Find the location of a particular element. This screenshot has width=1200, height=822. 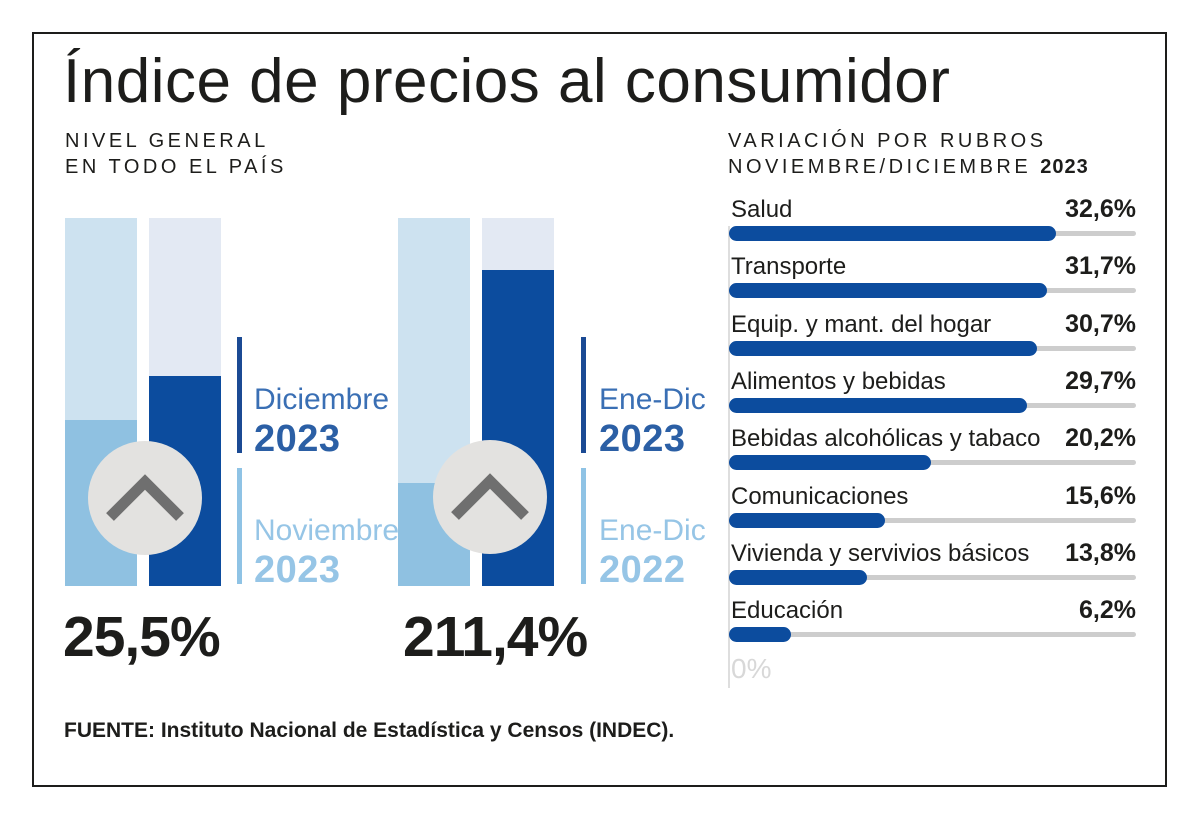

headline-value-monthly: 25,5% is located at coordinates (142, 637).